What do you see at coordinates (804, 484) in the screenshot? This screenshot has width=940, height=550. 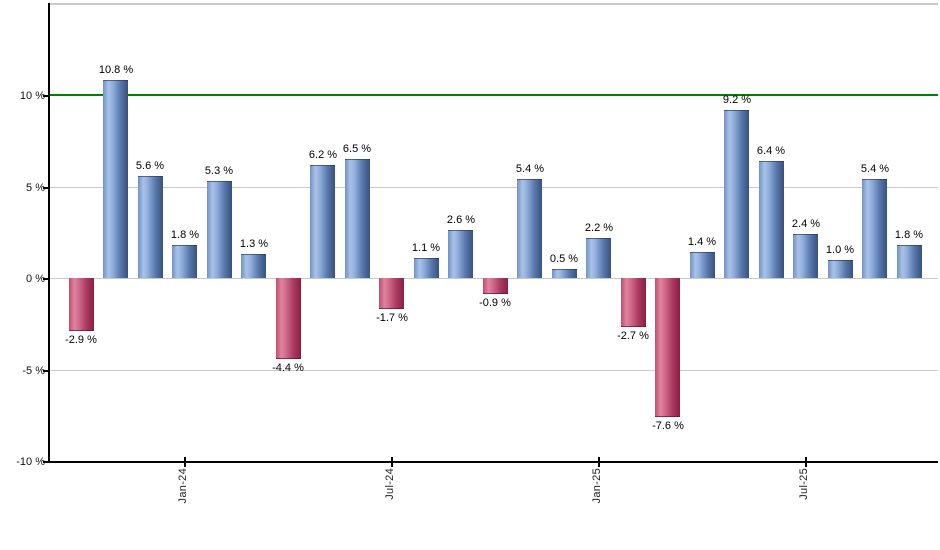 I see `x-axis-label-jul-25: Jul-25` at bounding box center [804, 484].